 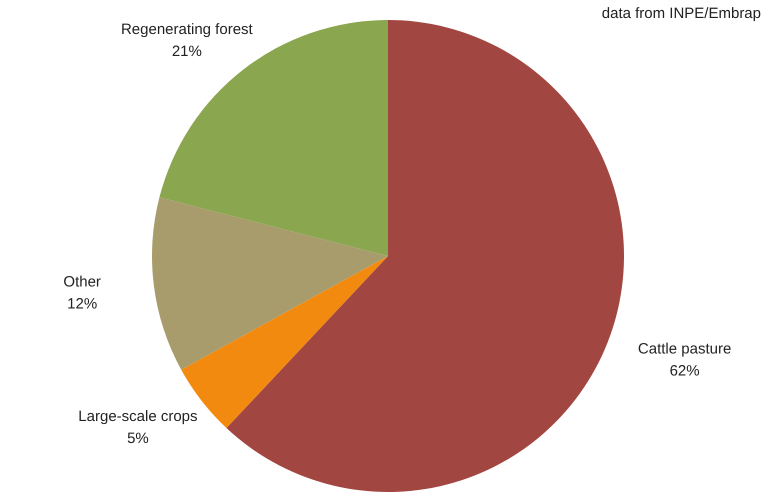 What do you see at coordinates (82, 304) in the screenshot?
I see `data-label: 12%` at bounding box center [82, 304].